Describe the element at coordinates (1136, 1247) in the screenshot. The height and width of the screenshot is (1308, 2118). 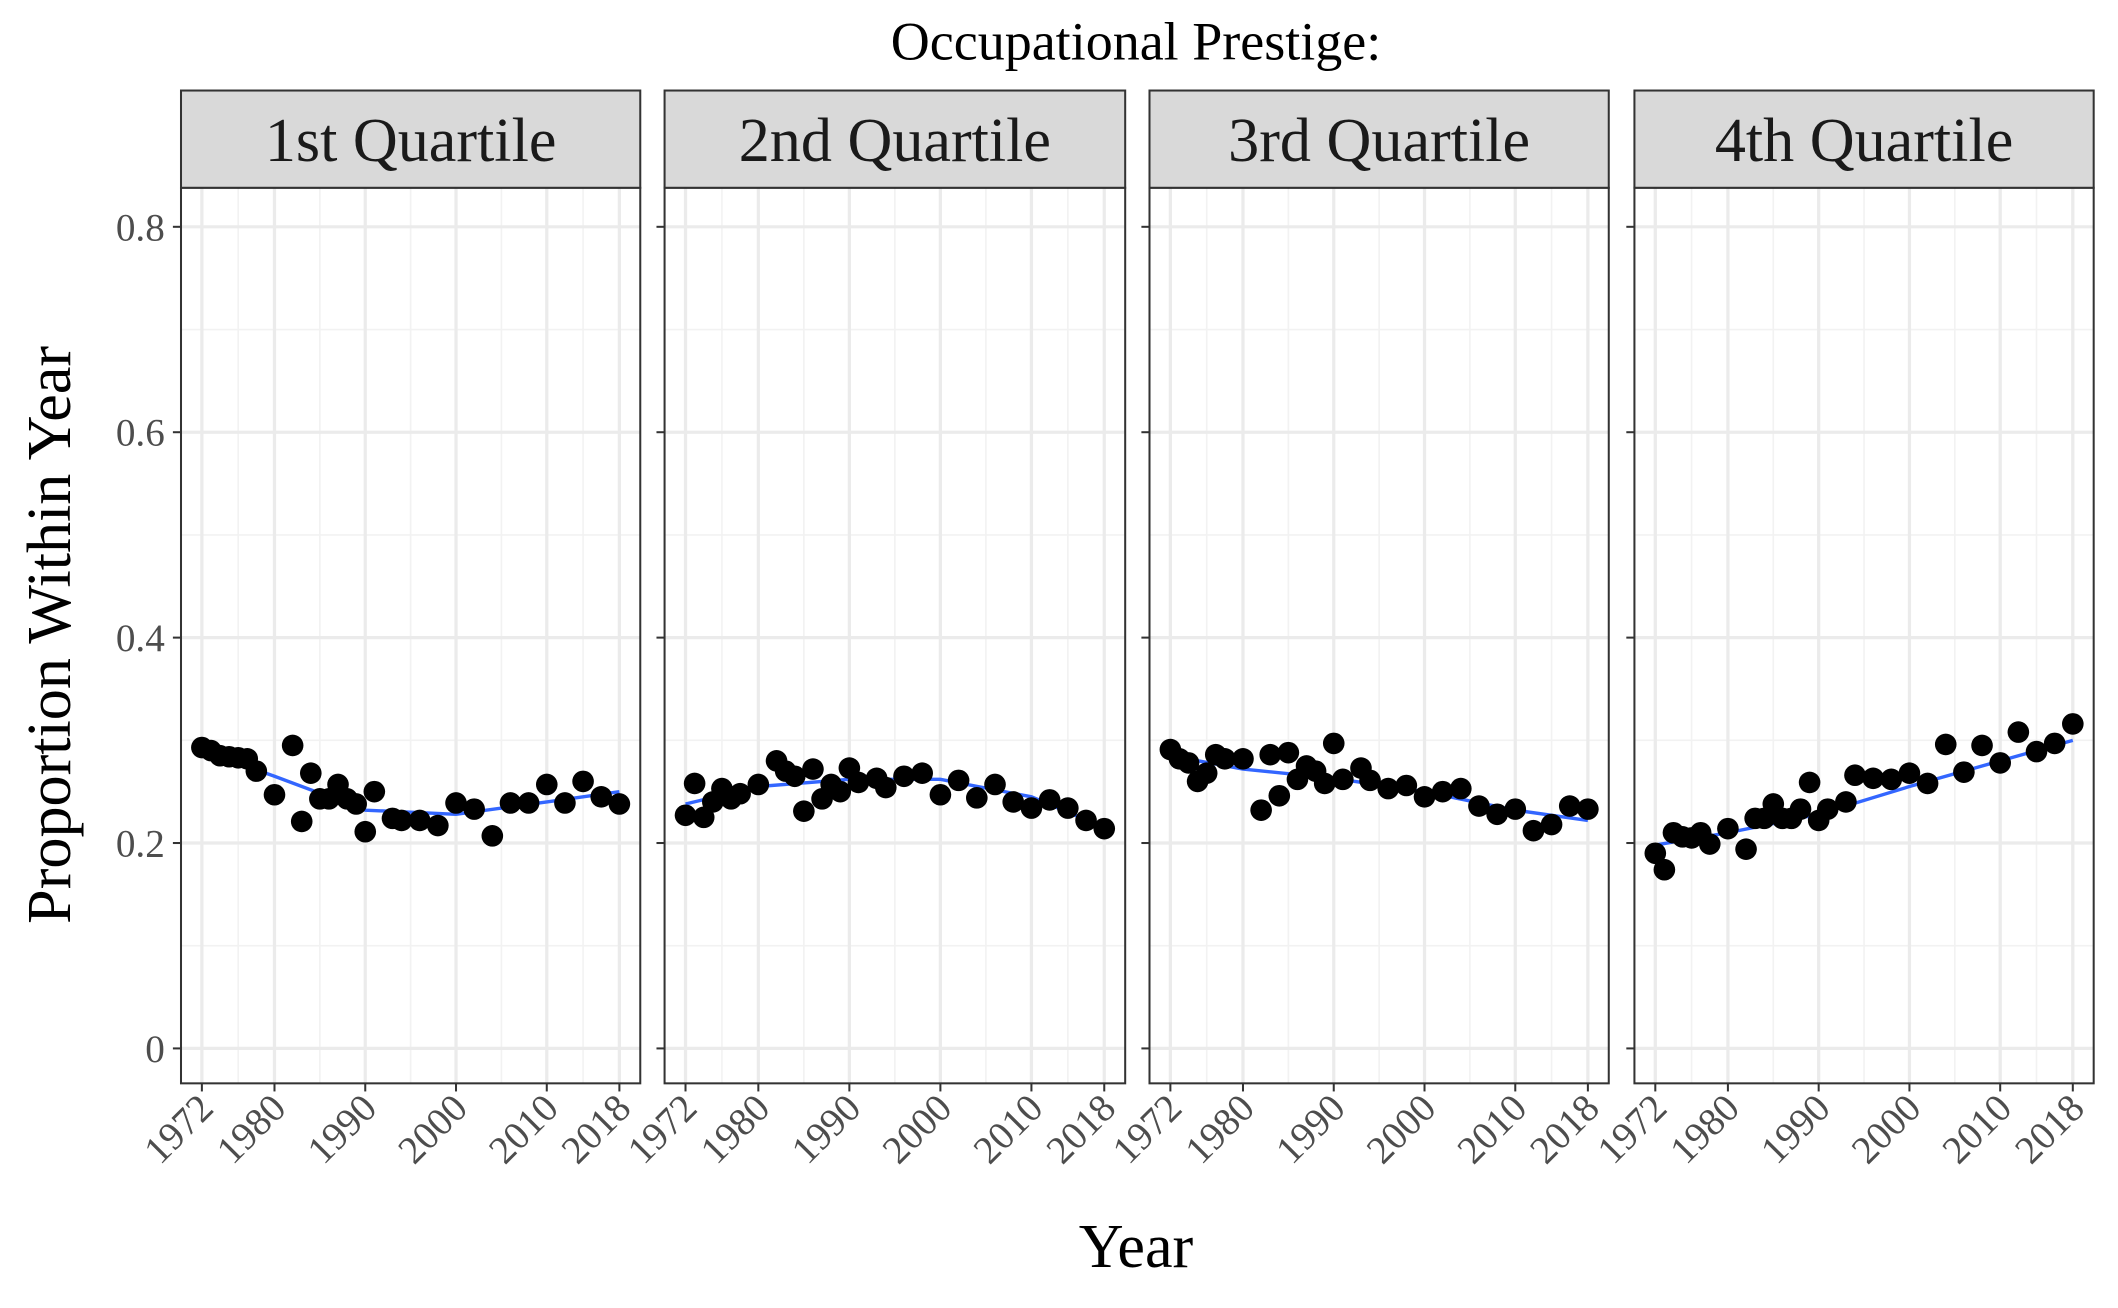
I see `x-axis-label: Year` at that location.